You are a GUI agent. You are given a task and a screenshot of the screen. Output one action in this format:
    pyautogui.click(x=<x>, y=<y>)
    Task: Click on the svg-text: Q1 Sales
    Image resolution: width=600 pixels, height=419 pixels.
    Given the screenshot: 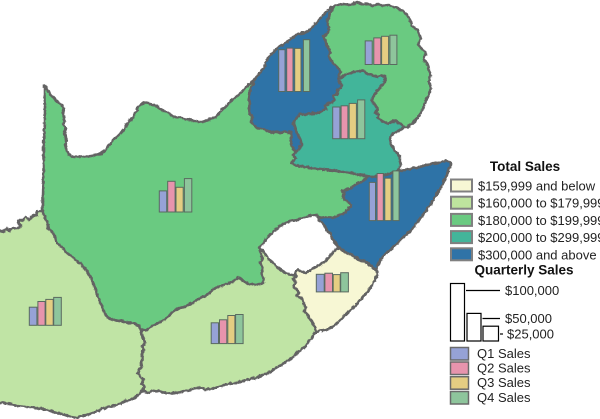 What is the action you would take?
    pyautogui.click(x=504, y=353)
    